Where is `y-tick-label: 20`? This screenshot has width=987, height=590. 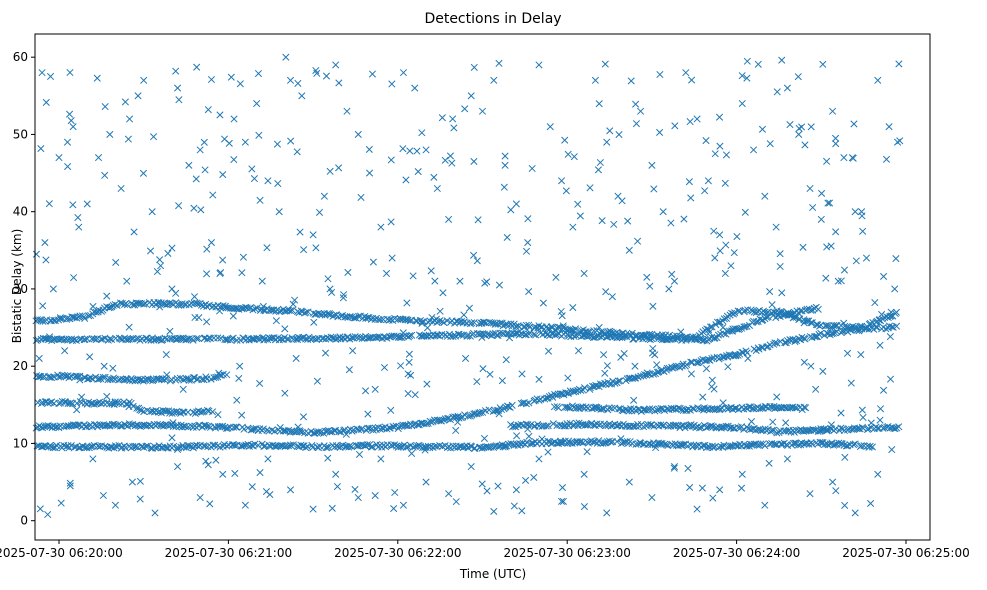
y-tick-label: 20 is located at coordinates (20, 366).